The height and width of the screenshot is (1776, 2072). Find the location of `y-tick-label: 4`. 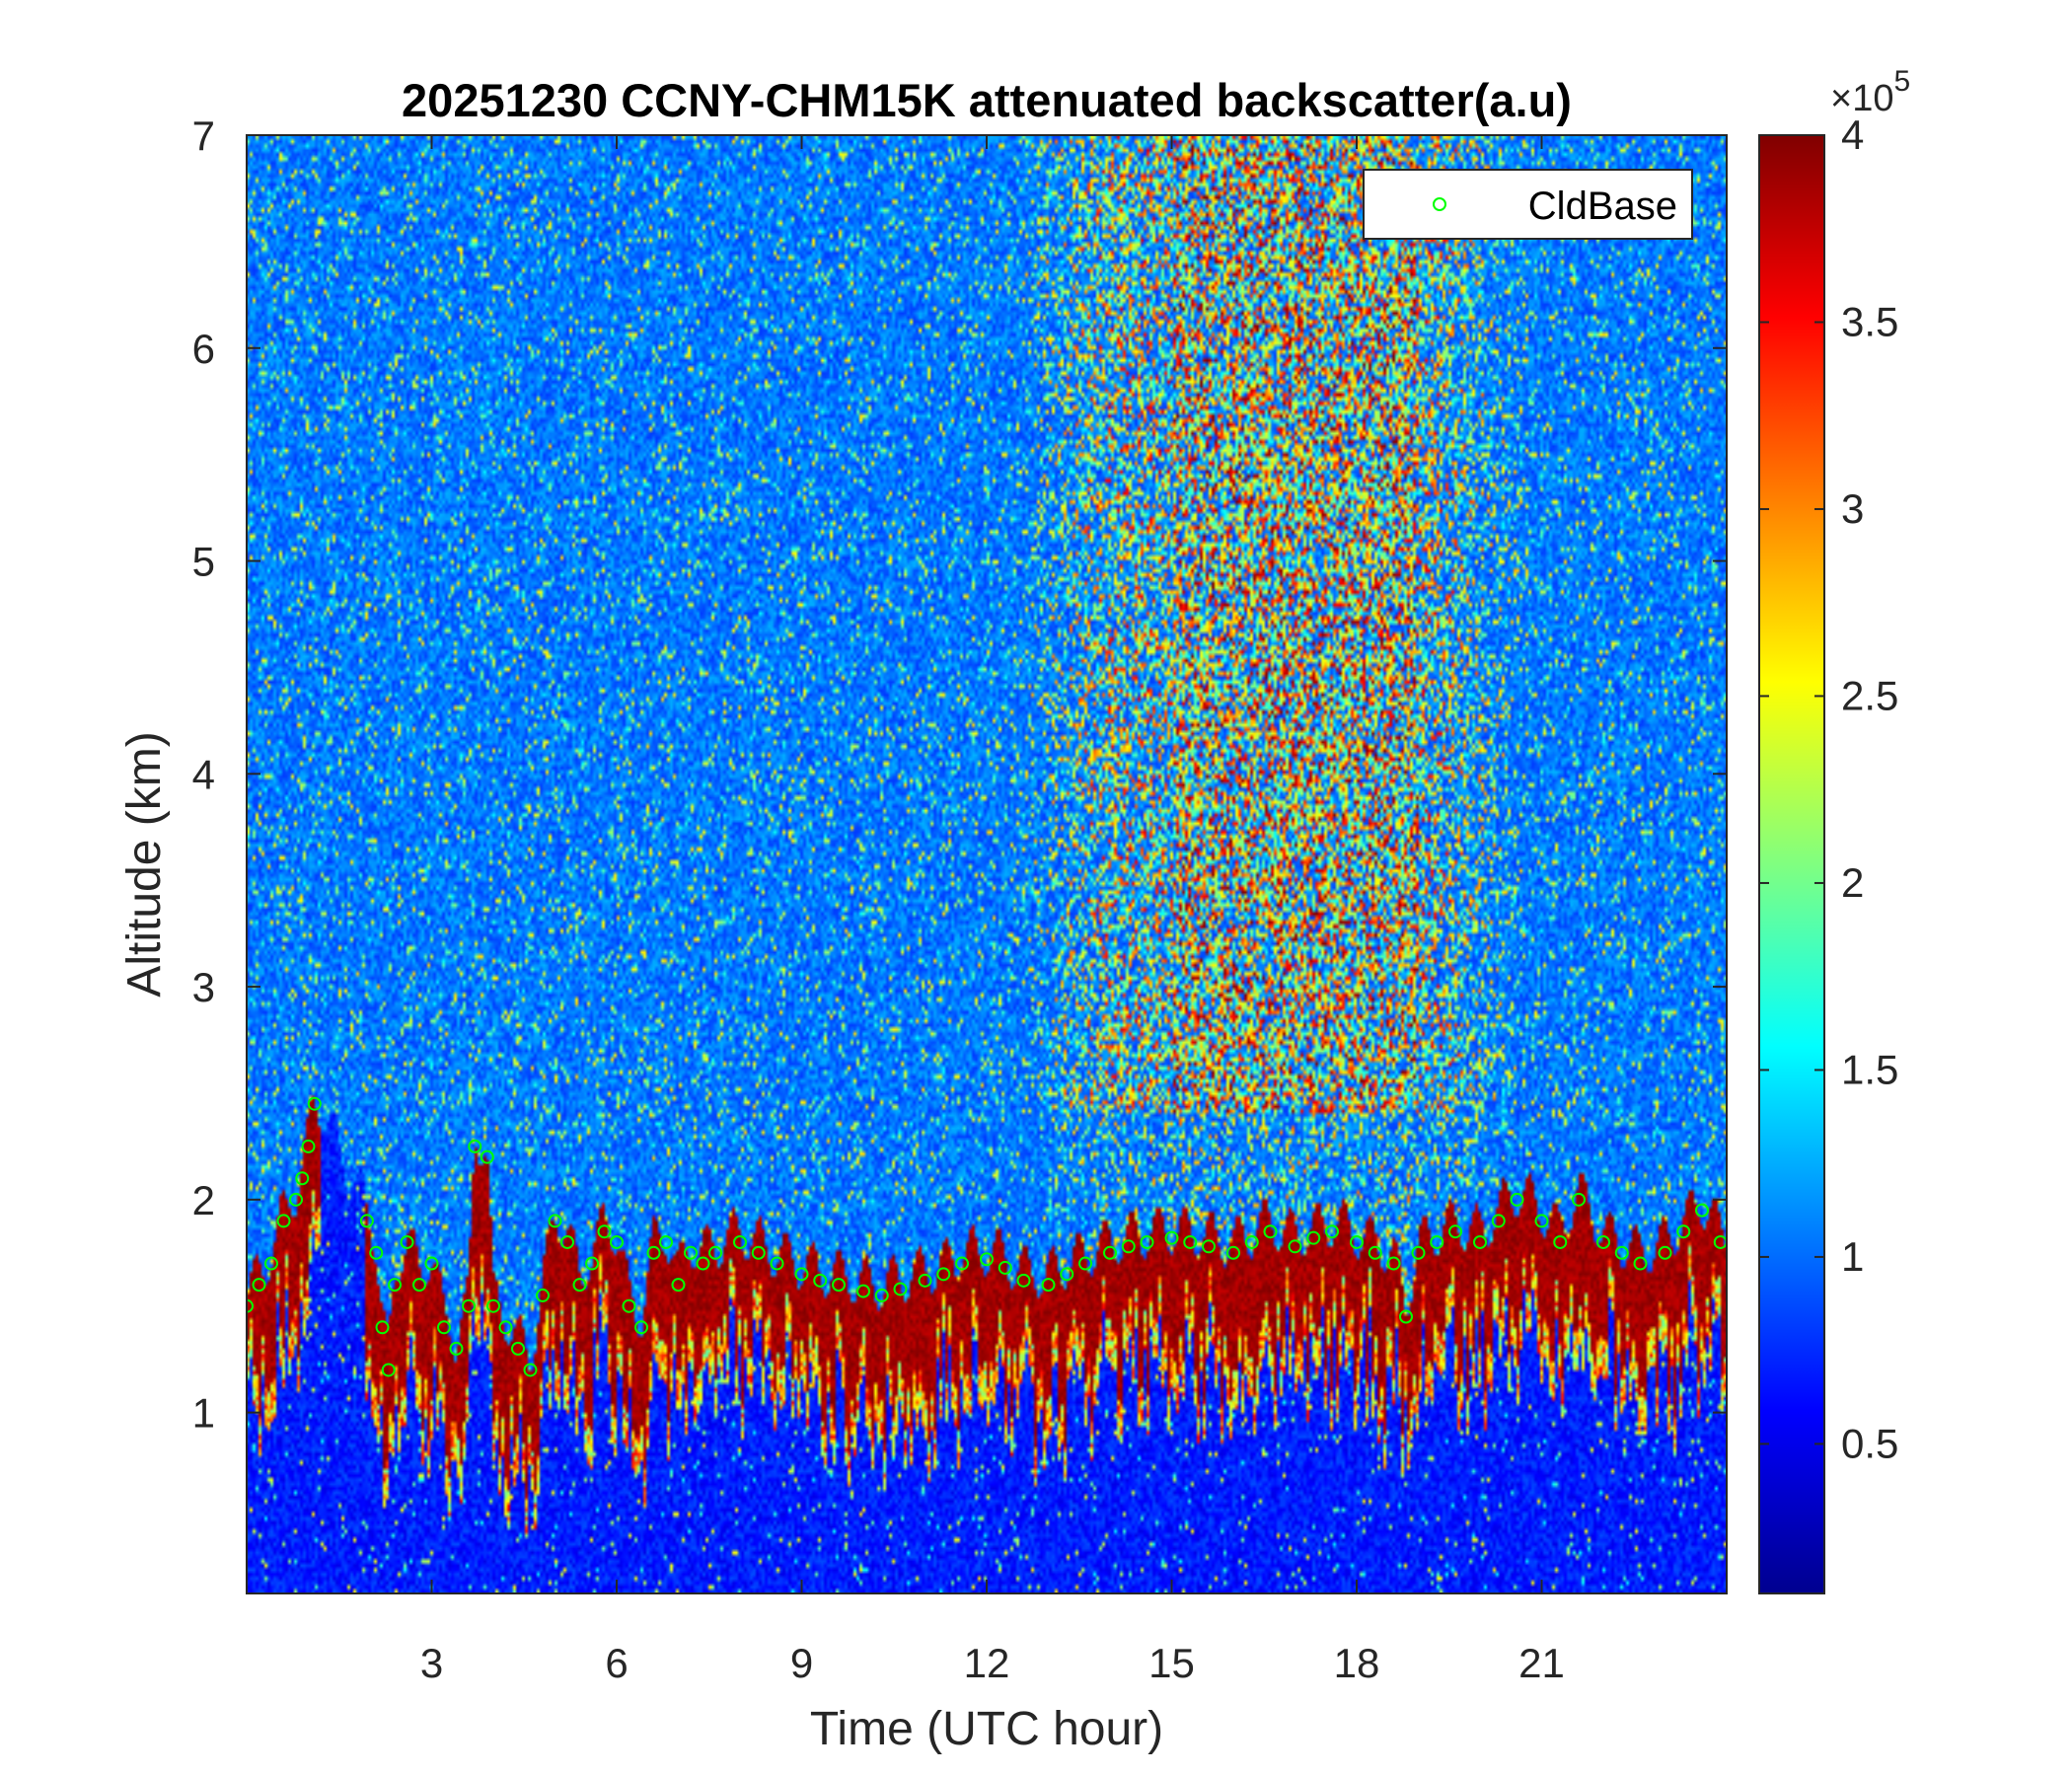

y-tick-label: 4 is located at coordinates (204, 774).